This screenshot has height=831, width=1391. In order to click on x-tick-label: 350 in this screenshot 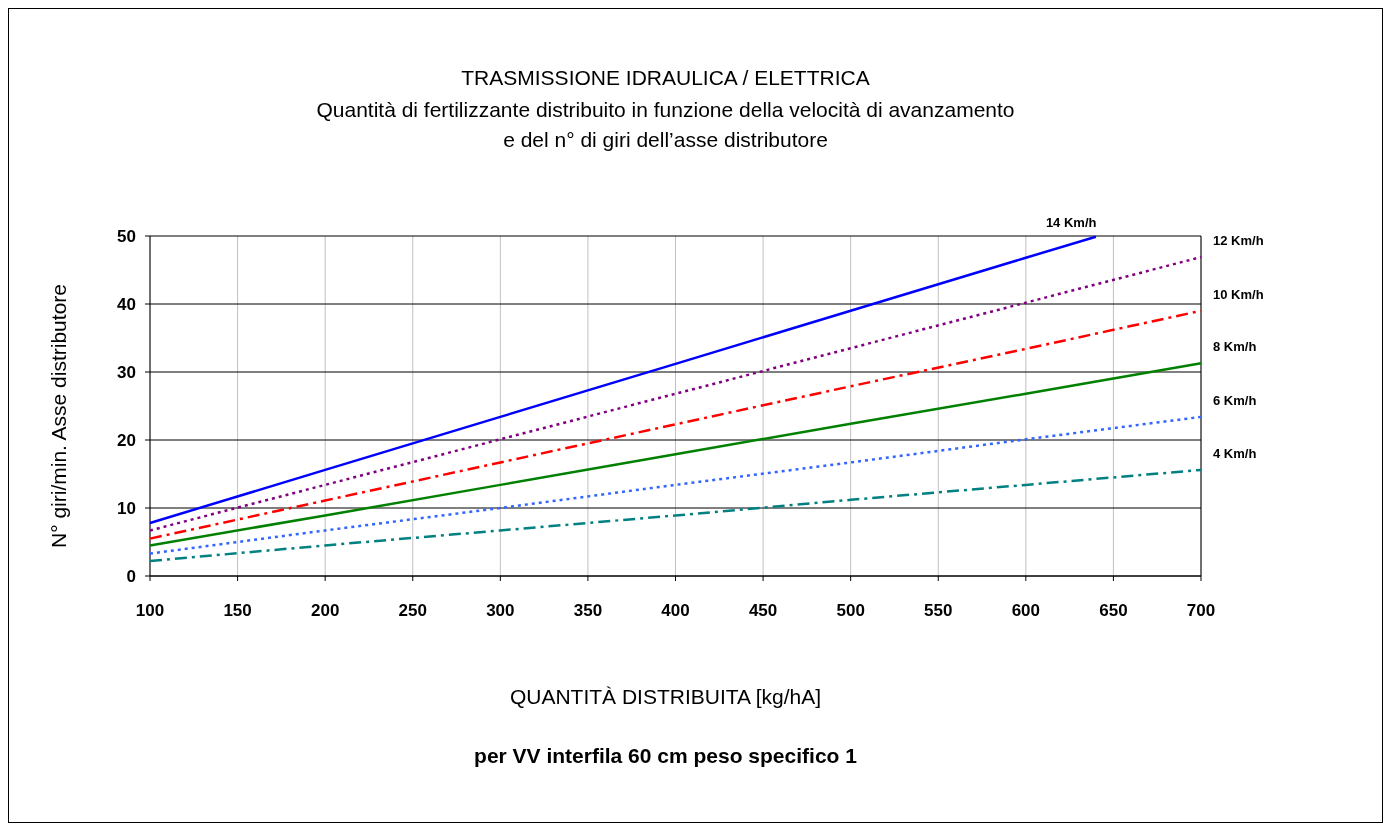, I will do `click(588, 610)`.